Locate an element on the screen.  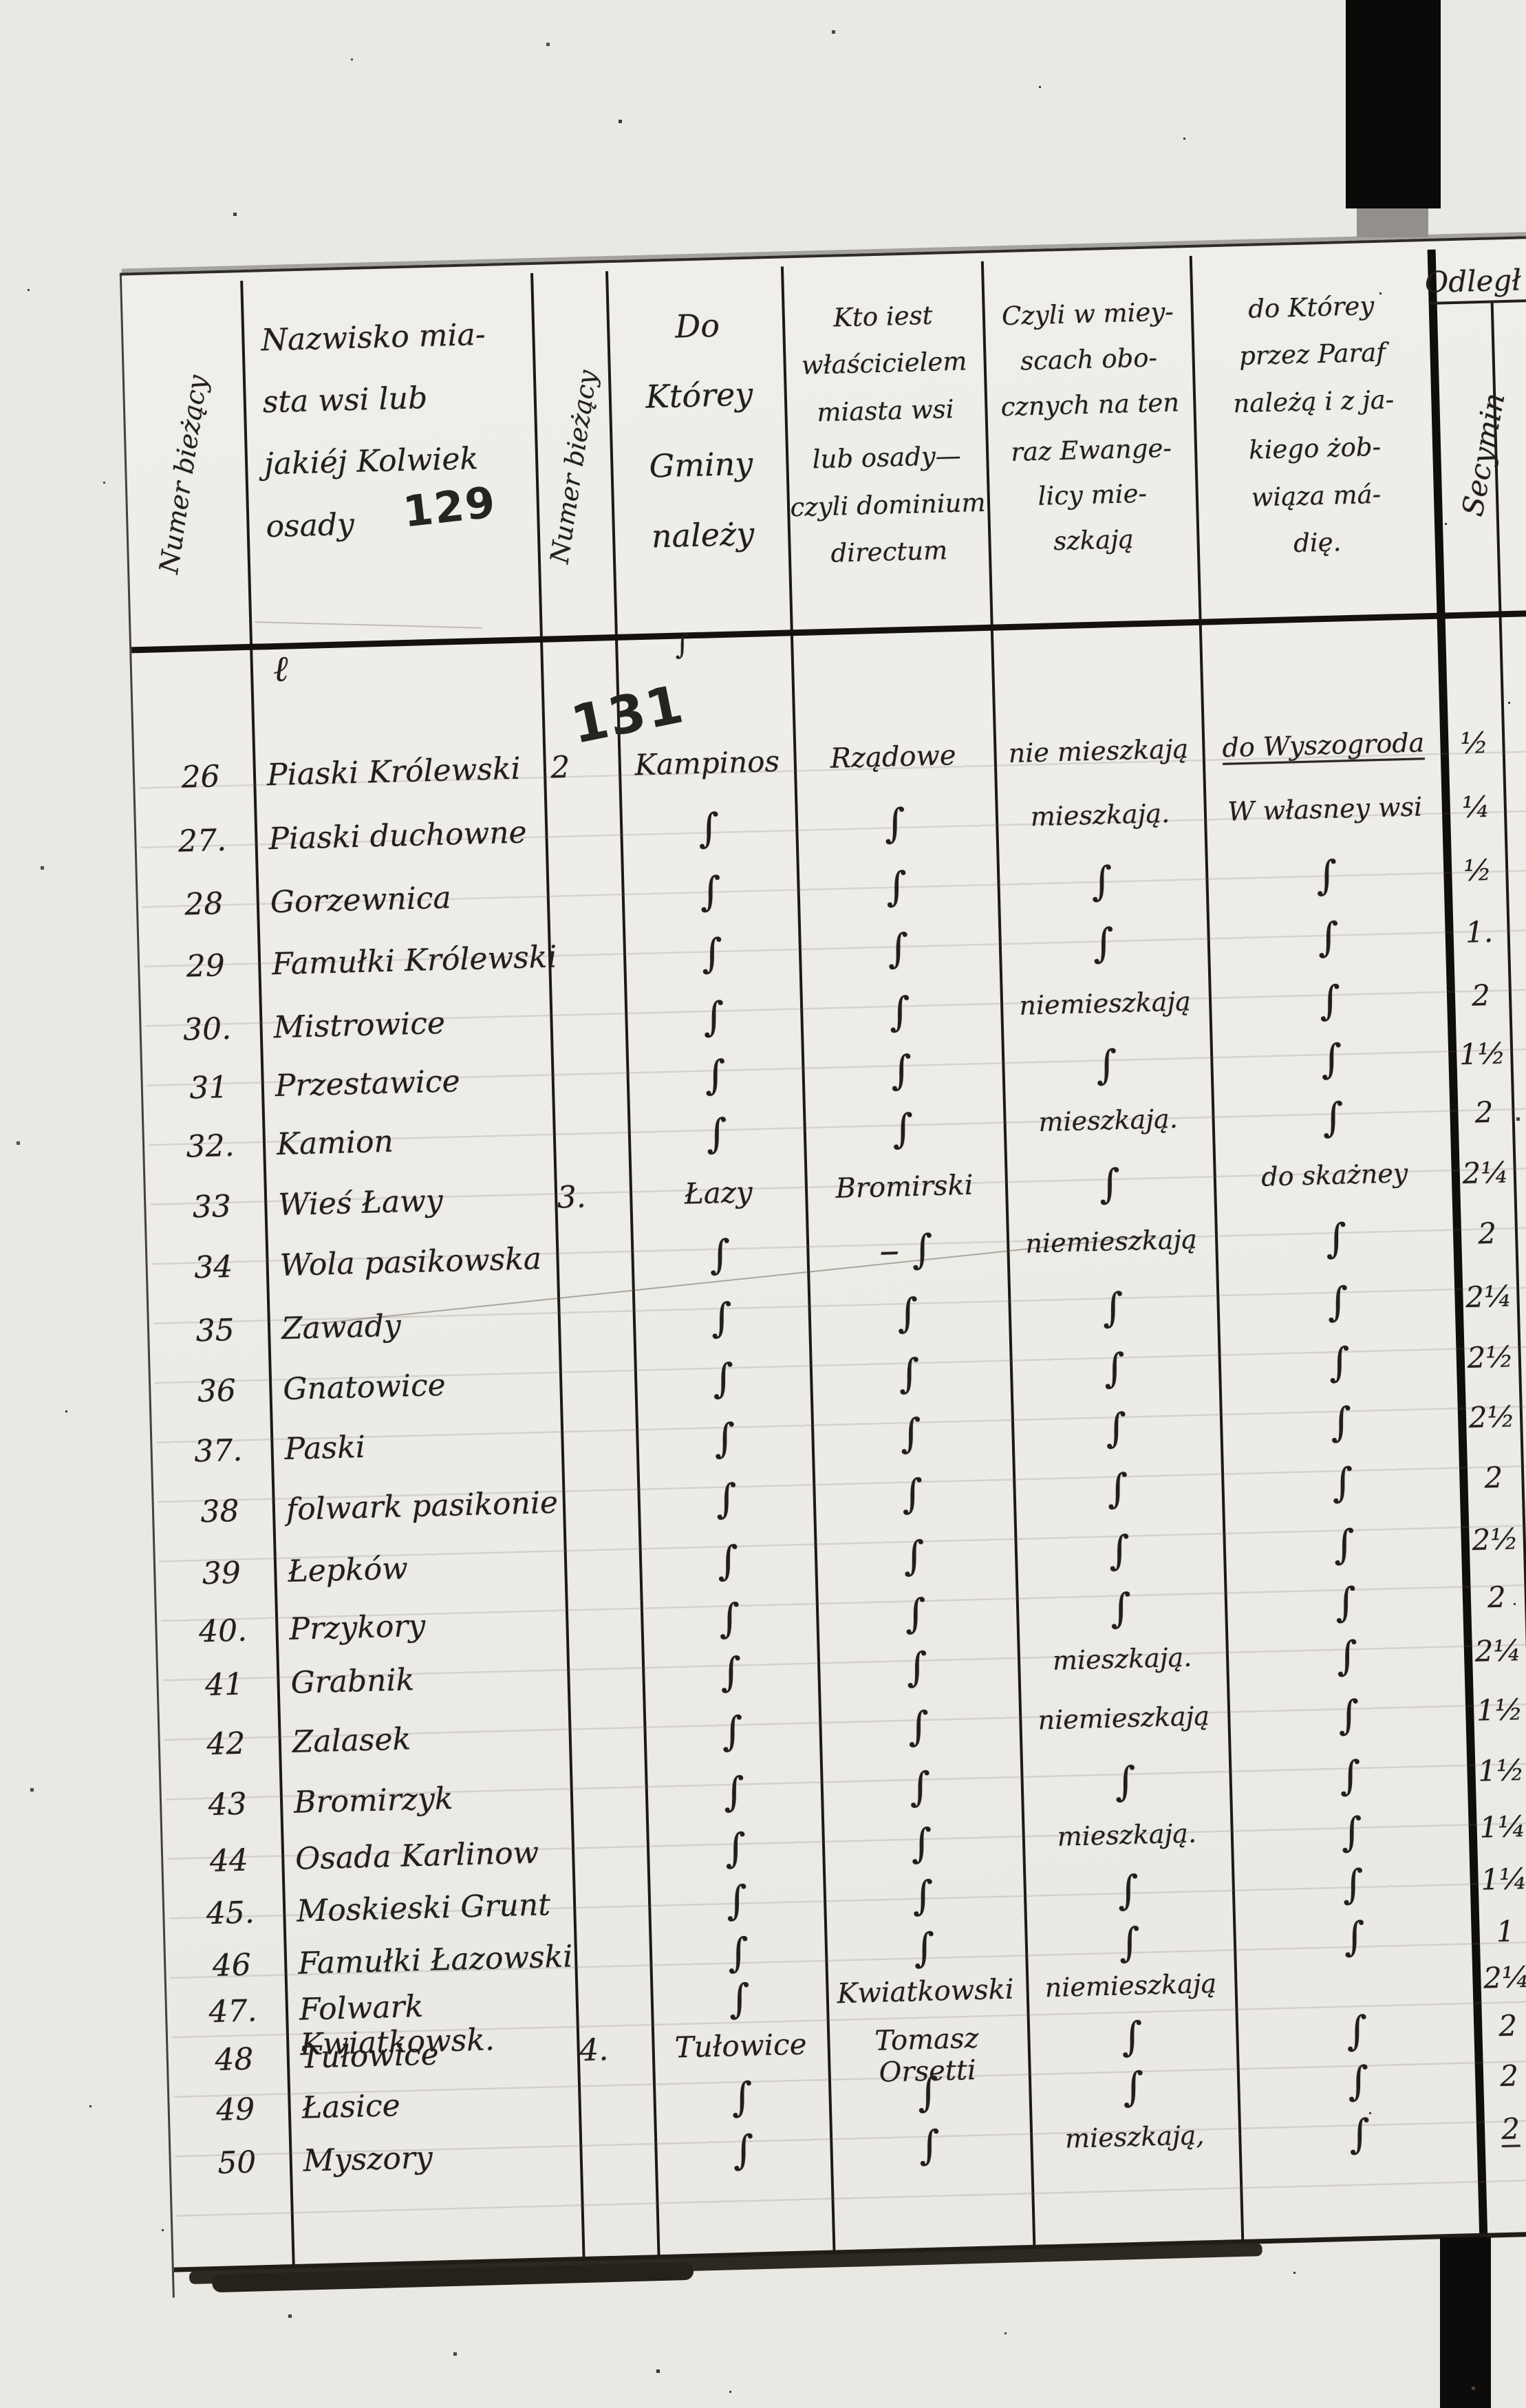
cell-gmina_no: 3. is located at coordinates (572, 1197).